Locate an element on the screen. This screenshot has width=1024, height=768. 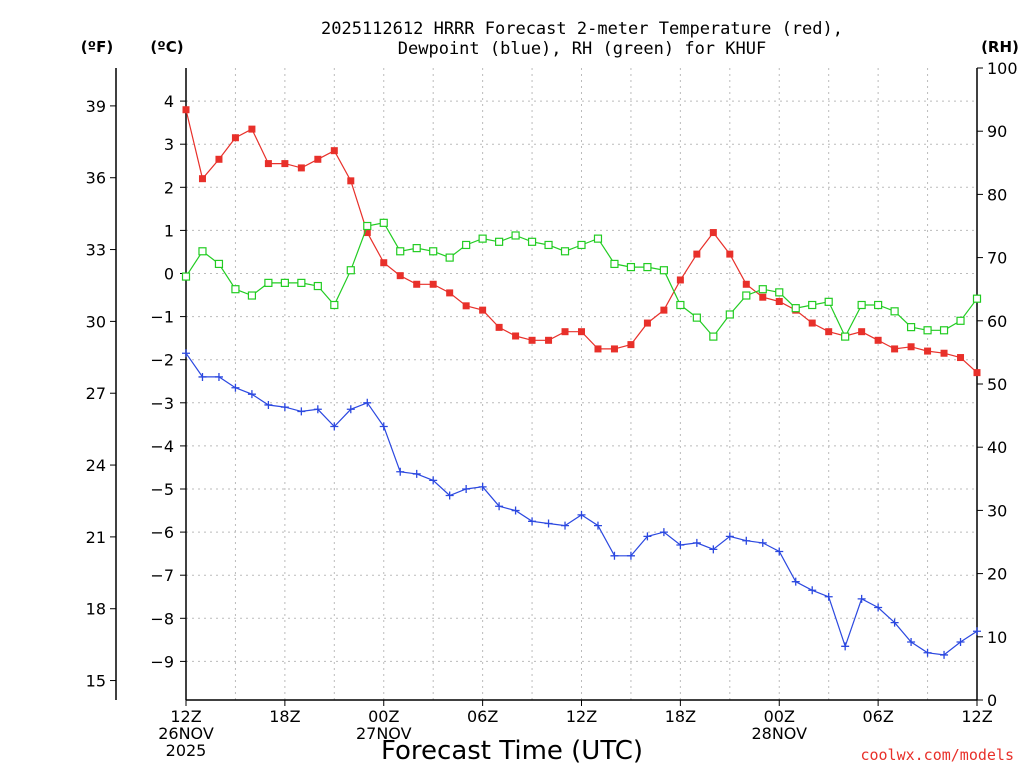
rh-tick-label: 100 is located at coordinates (1002, 68).